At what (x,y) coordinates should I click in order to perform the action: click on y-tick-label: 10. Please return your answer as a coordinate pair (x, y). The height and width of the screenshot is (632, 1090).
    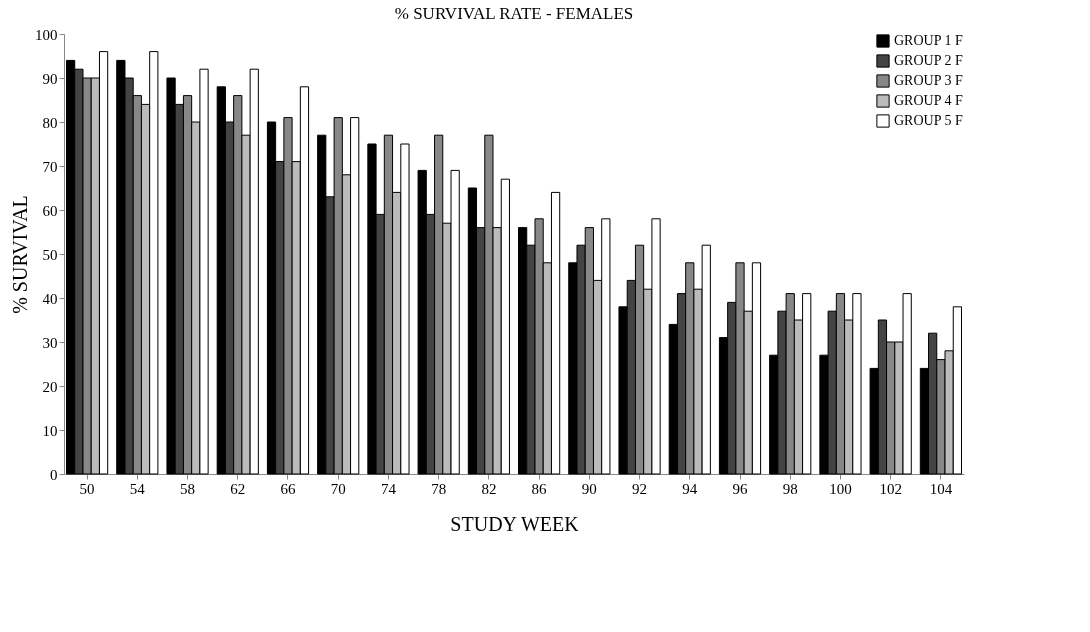
    Looking at the image, I should click on (50, 430).